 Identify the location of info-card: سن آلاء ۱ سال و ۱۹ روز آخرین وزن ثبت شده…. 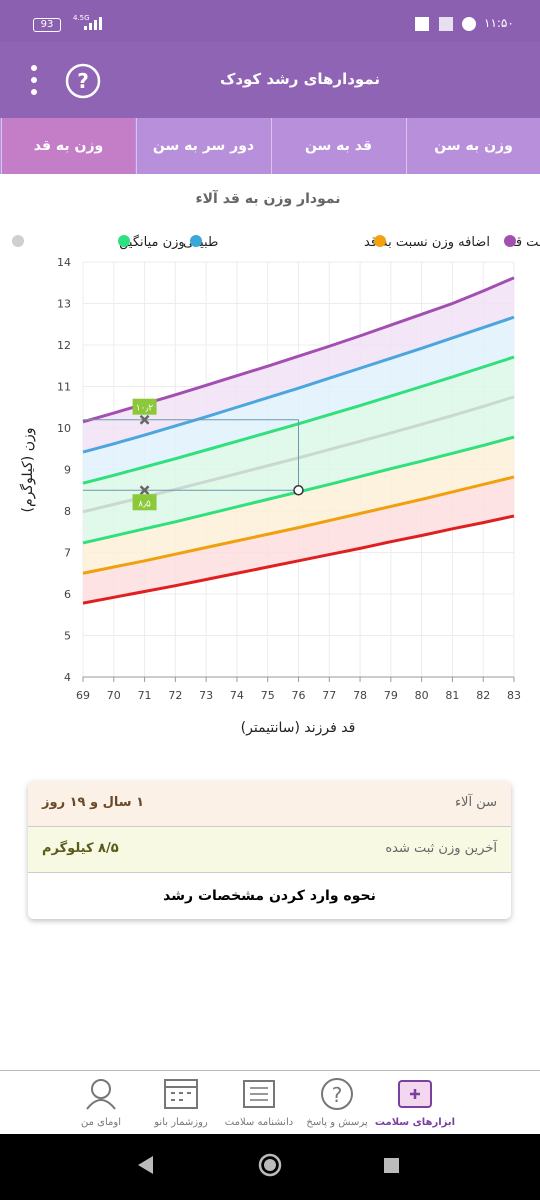
(269, 850).